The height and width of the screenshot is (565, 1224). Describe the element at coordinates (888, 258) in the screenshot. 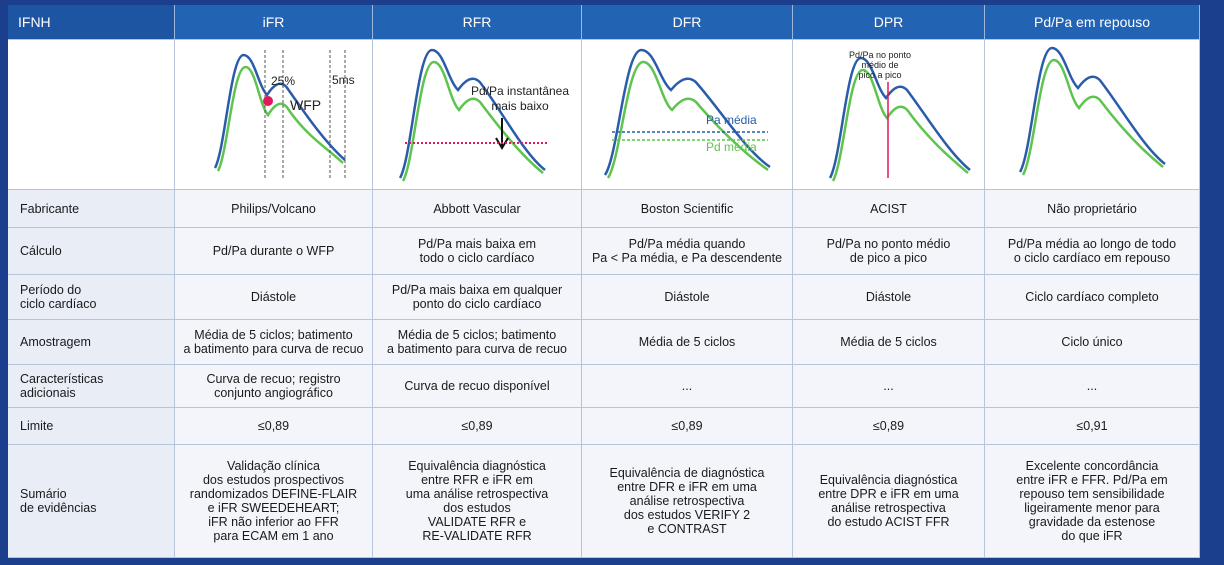

I see `cell-line: de pico a pico` at that location.